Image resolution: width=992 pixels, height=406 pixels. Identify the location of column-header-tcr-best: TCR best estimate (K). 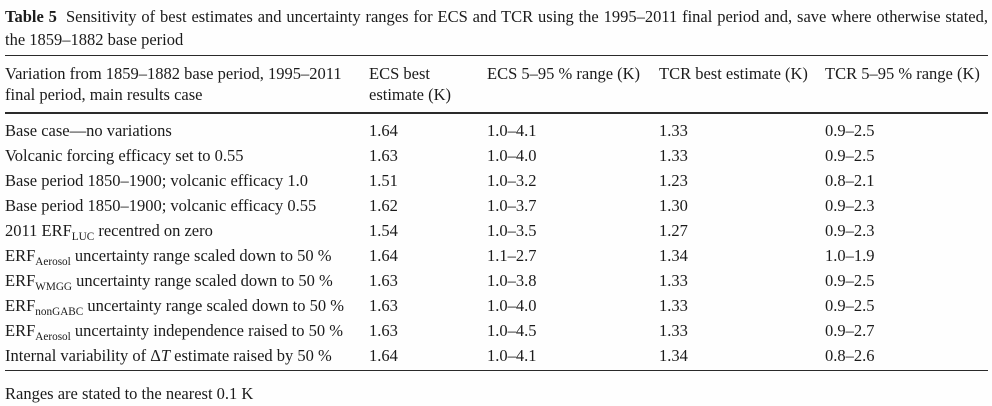
(742, 84).